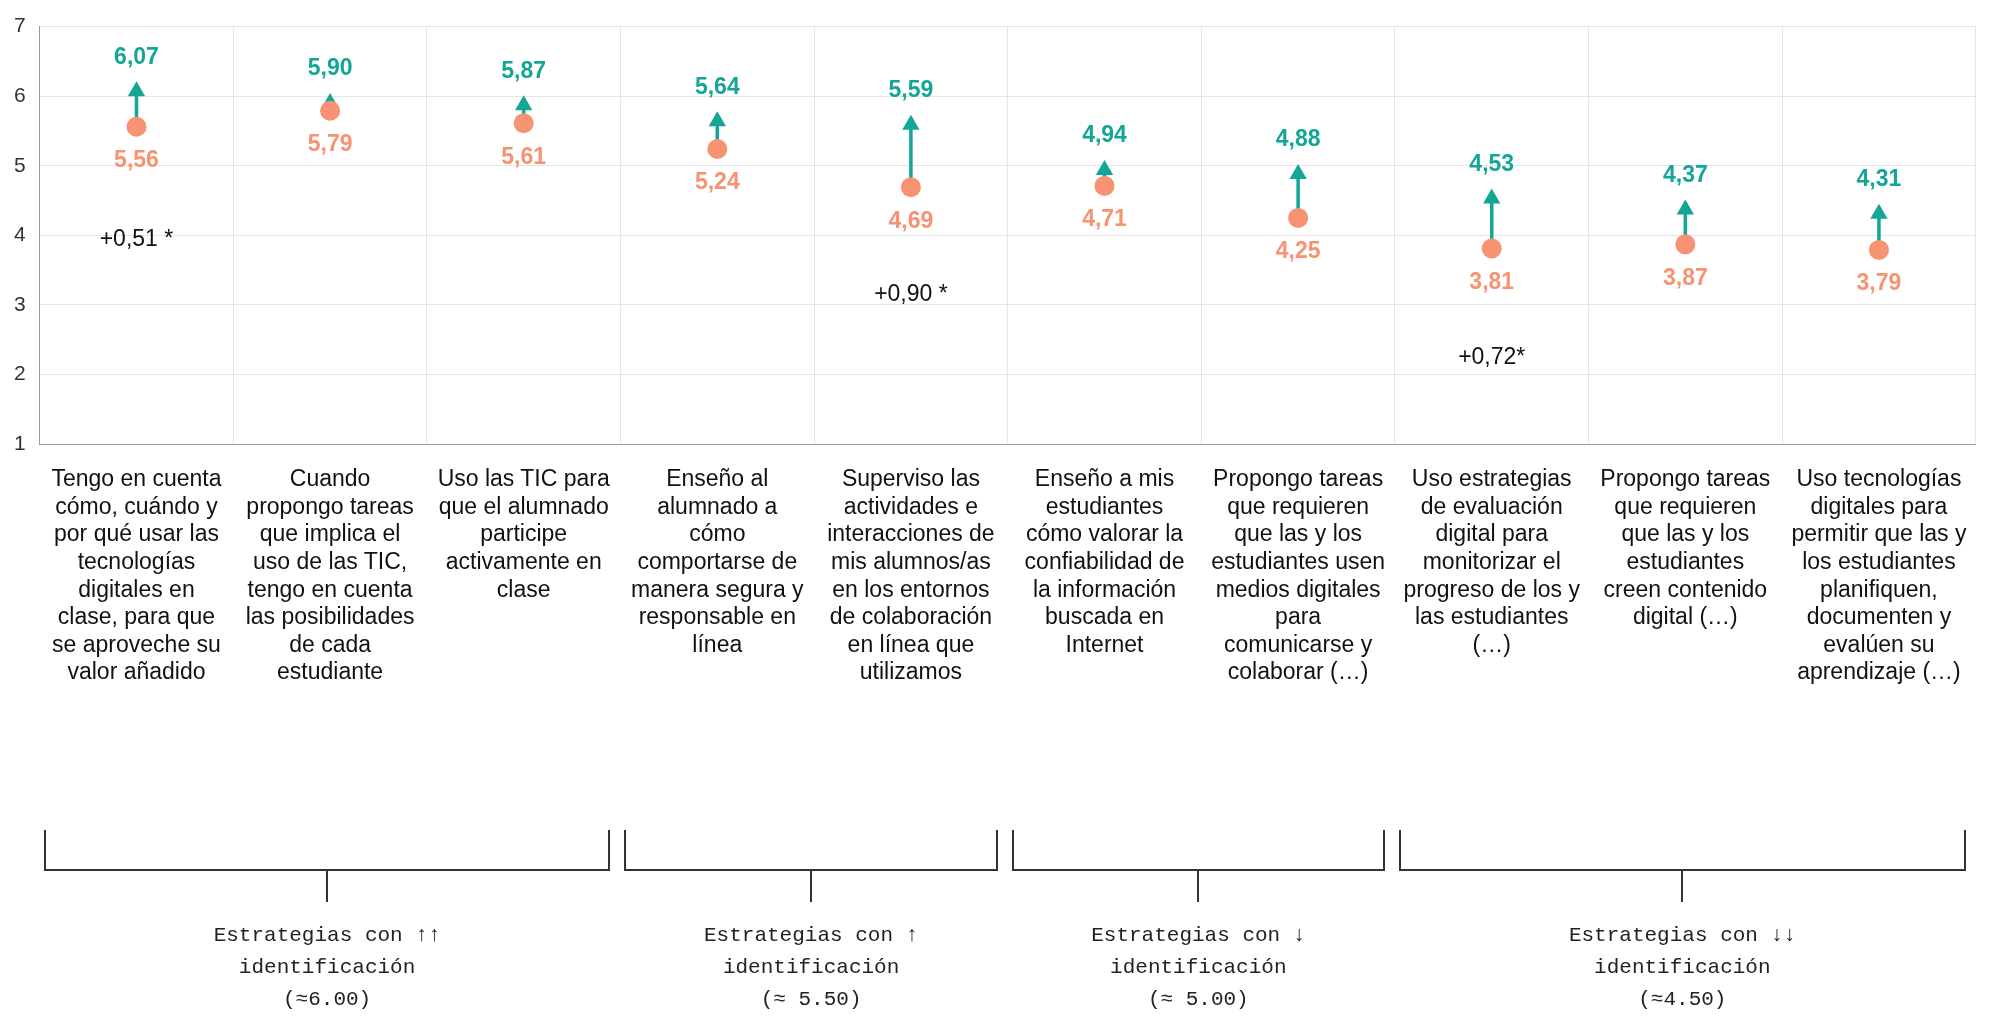 The height and width of the screenshot is (1025, 1989). Describe the element at coordinates (524, 69) in the screenshot. I see `data-label: 5,87` at that location.